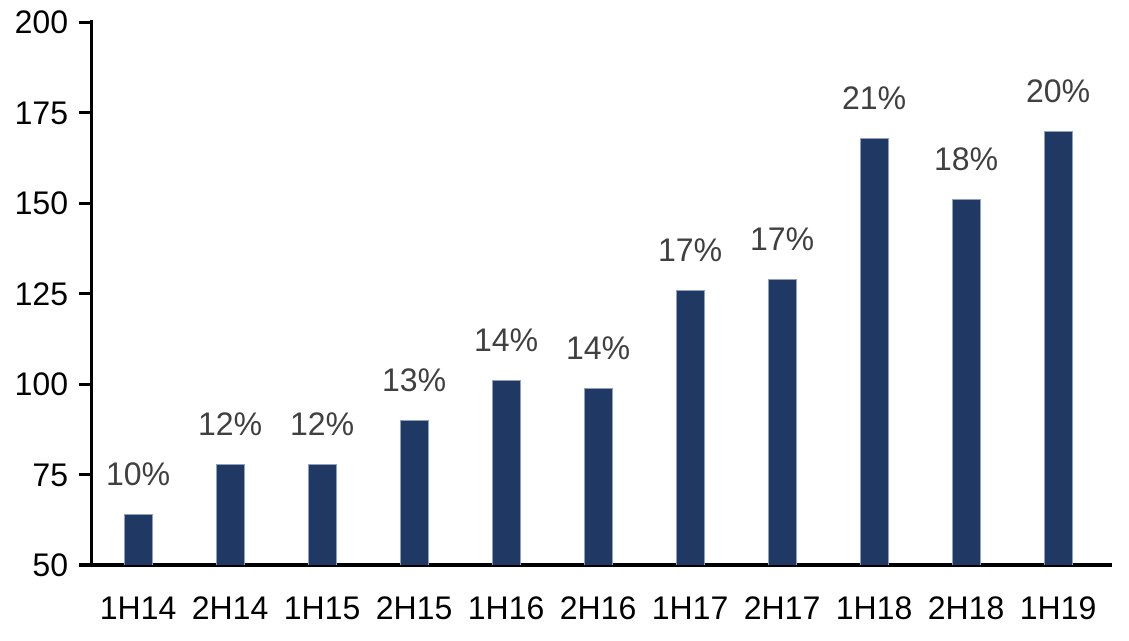 The height and width of the screenshot is (641, 1129). I want to click on bar-data-label: 20%, so click(1058, 90).